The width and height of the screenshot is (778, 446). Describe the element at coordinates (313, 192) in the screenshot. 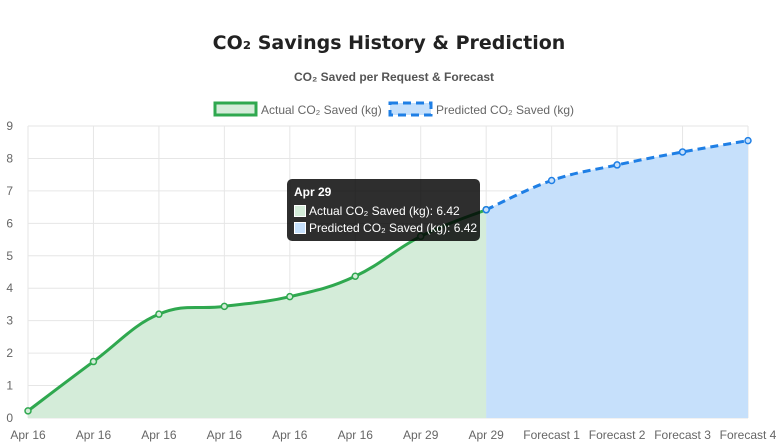

I see `tooltip-title: Apr 29` at that location.